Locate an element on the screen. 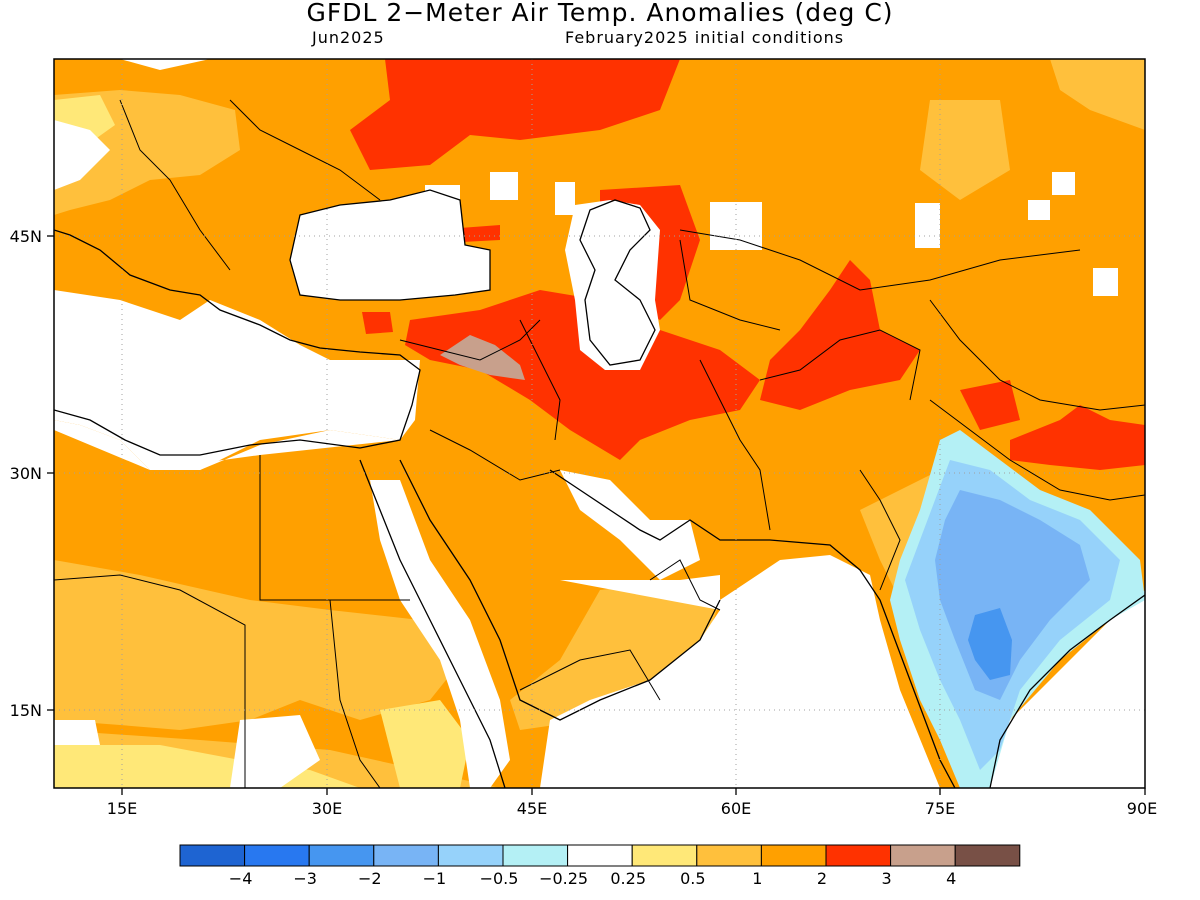  border-uzbek is located at coordinates (730, 285).